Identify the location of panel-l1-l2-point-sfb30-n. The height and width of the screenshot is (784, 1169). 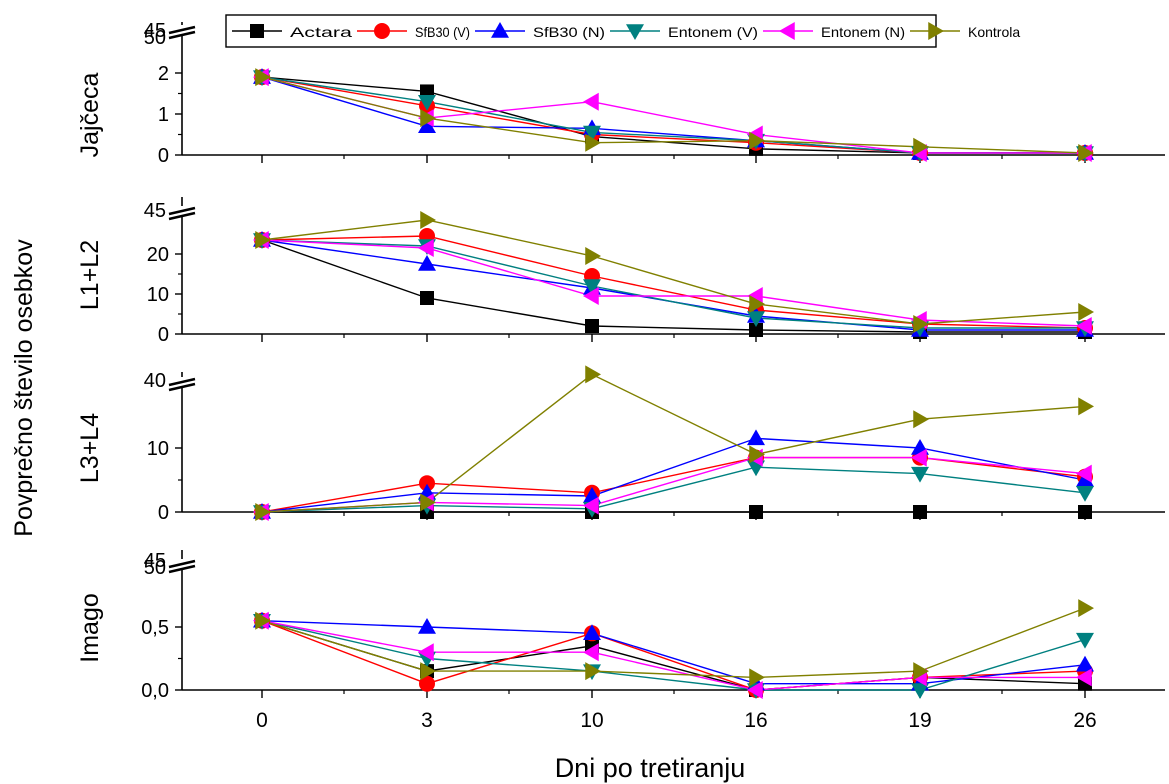
(427, 263).